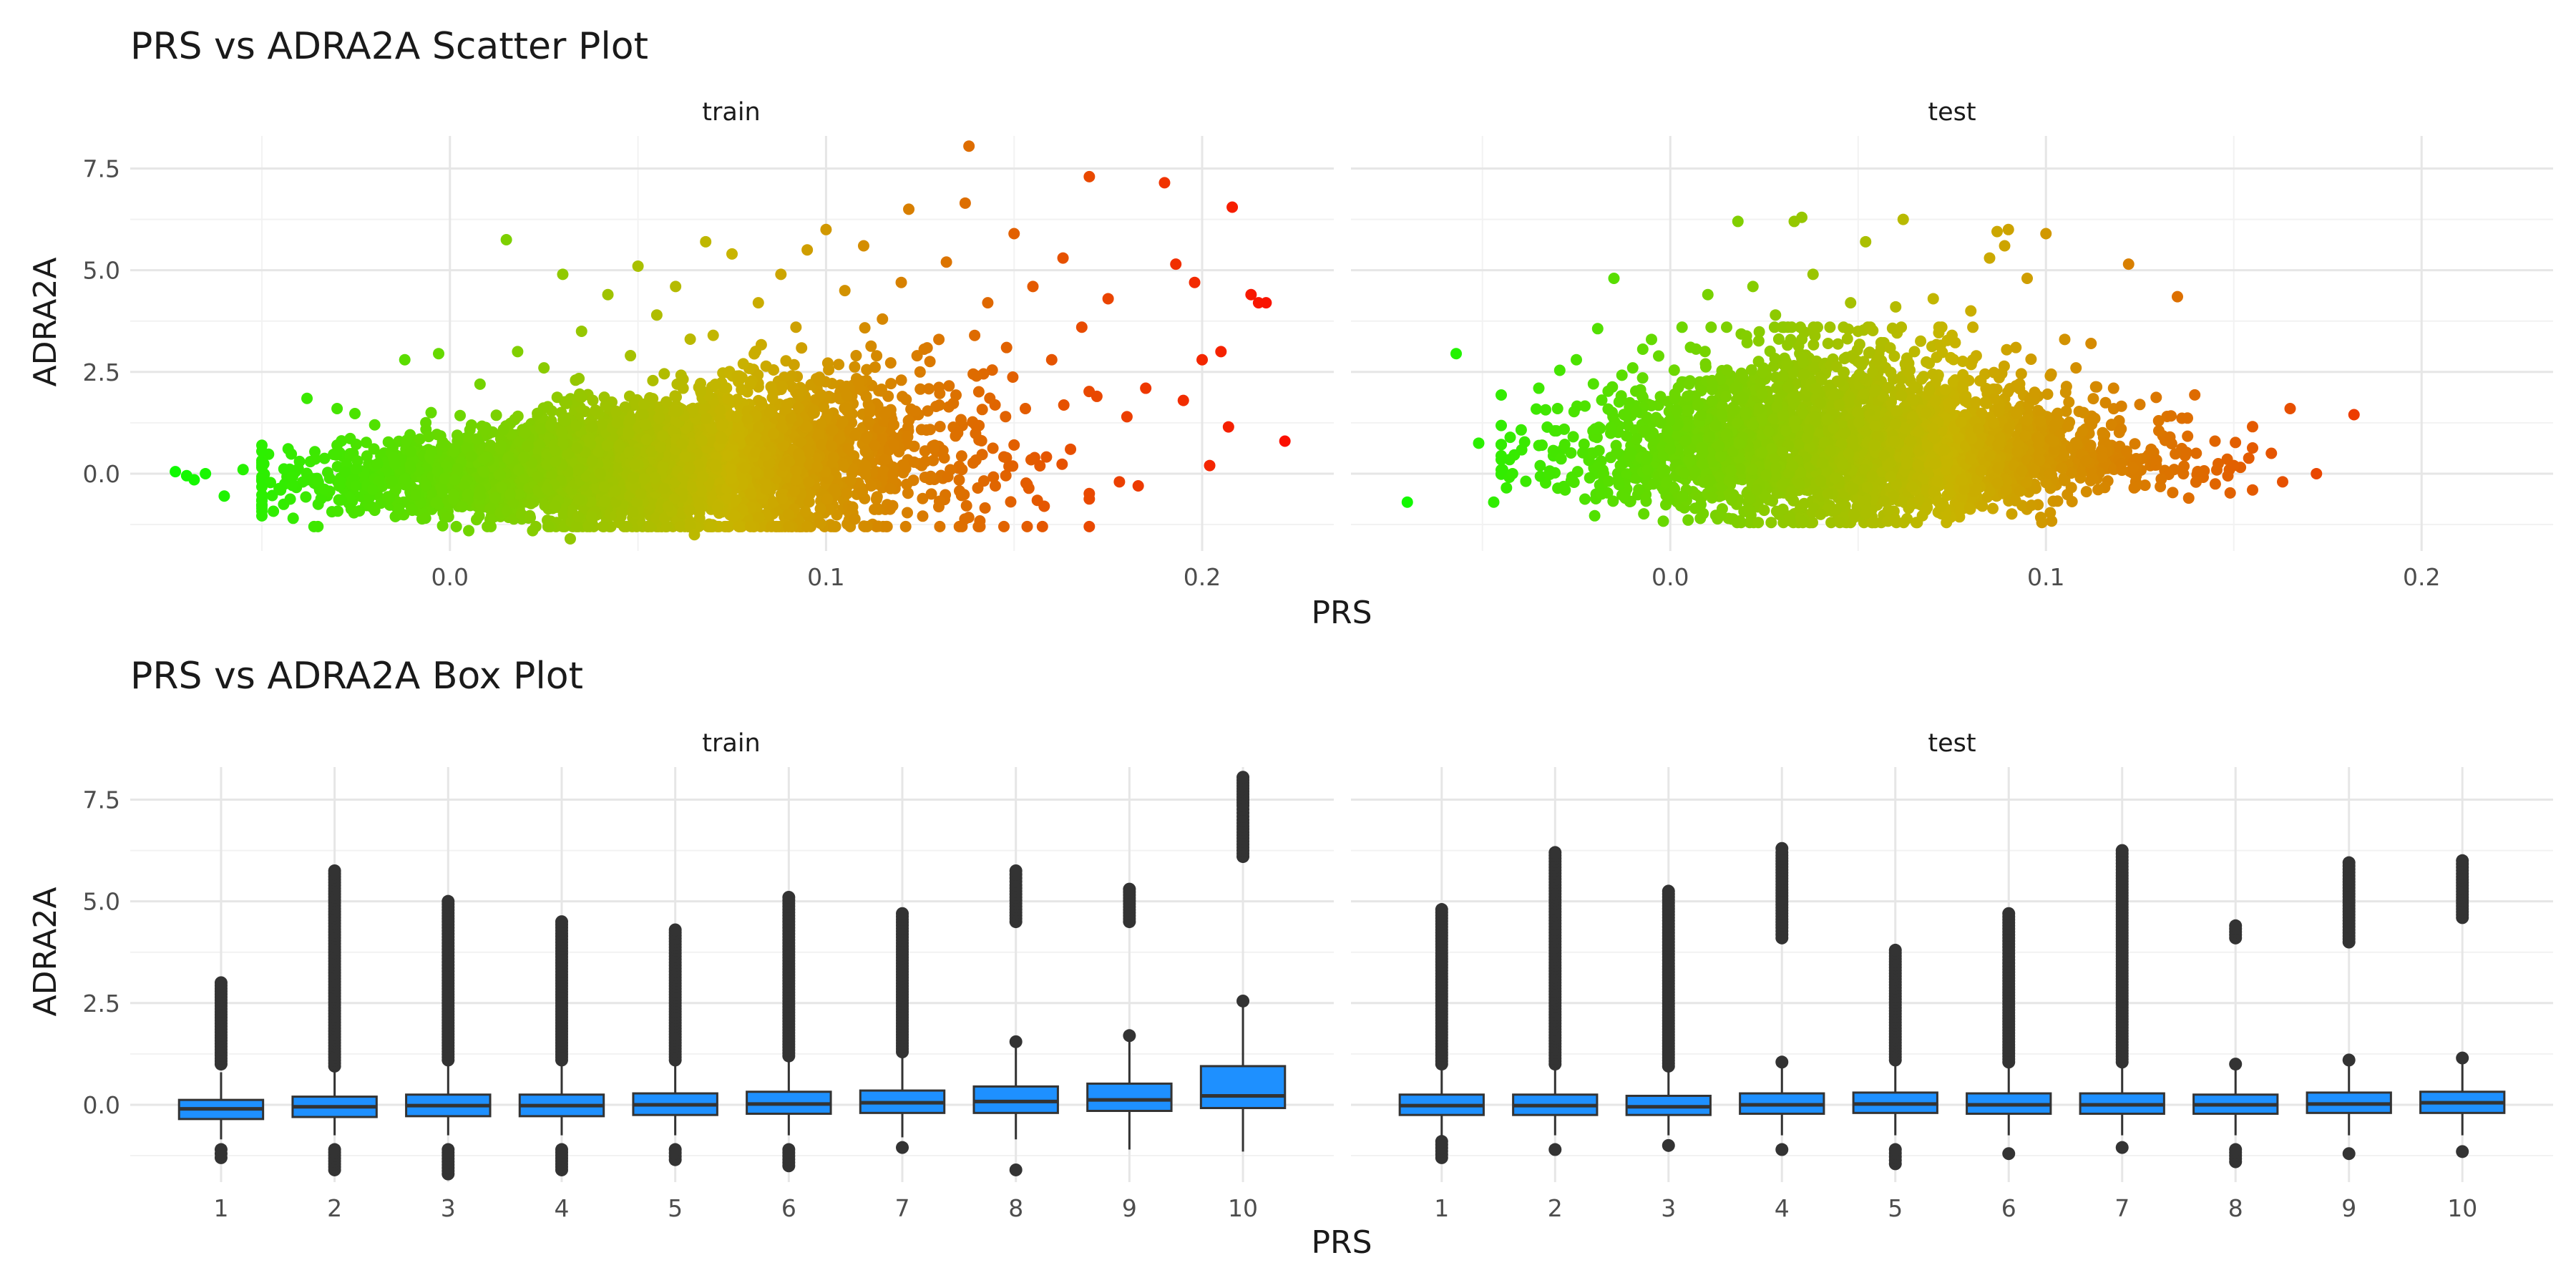 The image size is (2576, 1288). What do you see at coordinates (1341, 1242) in the screenshot?
I see `boxplot-x-axis-title: PRS` at bounding box center [1341, 1242].